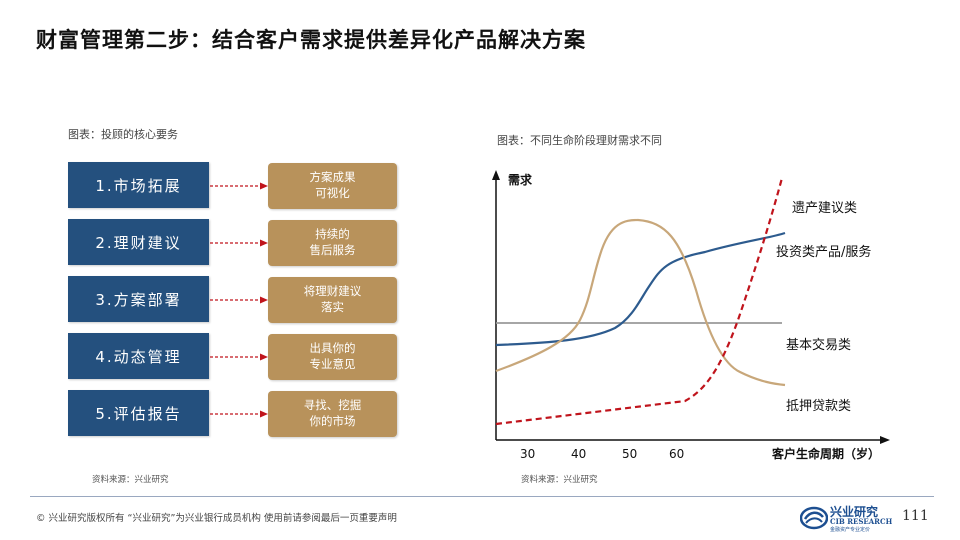 This screenshot has width=960, height=540. Describe the element at coordinates (814, 518) in the screenshot. I see `cib-logo-icon` at that location.